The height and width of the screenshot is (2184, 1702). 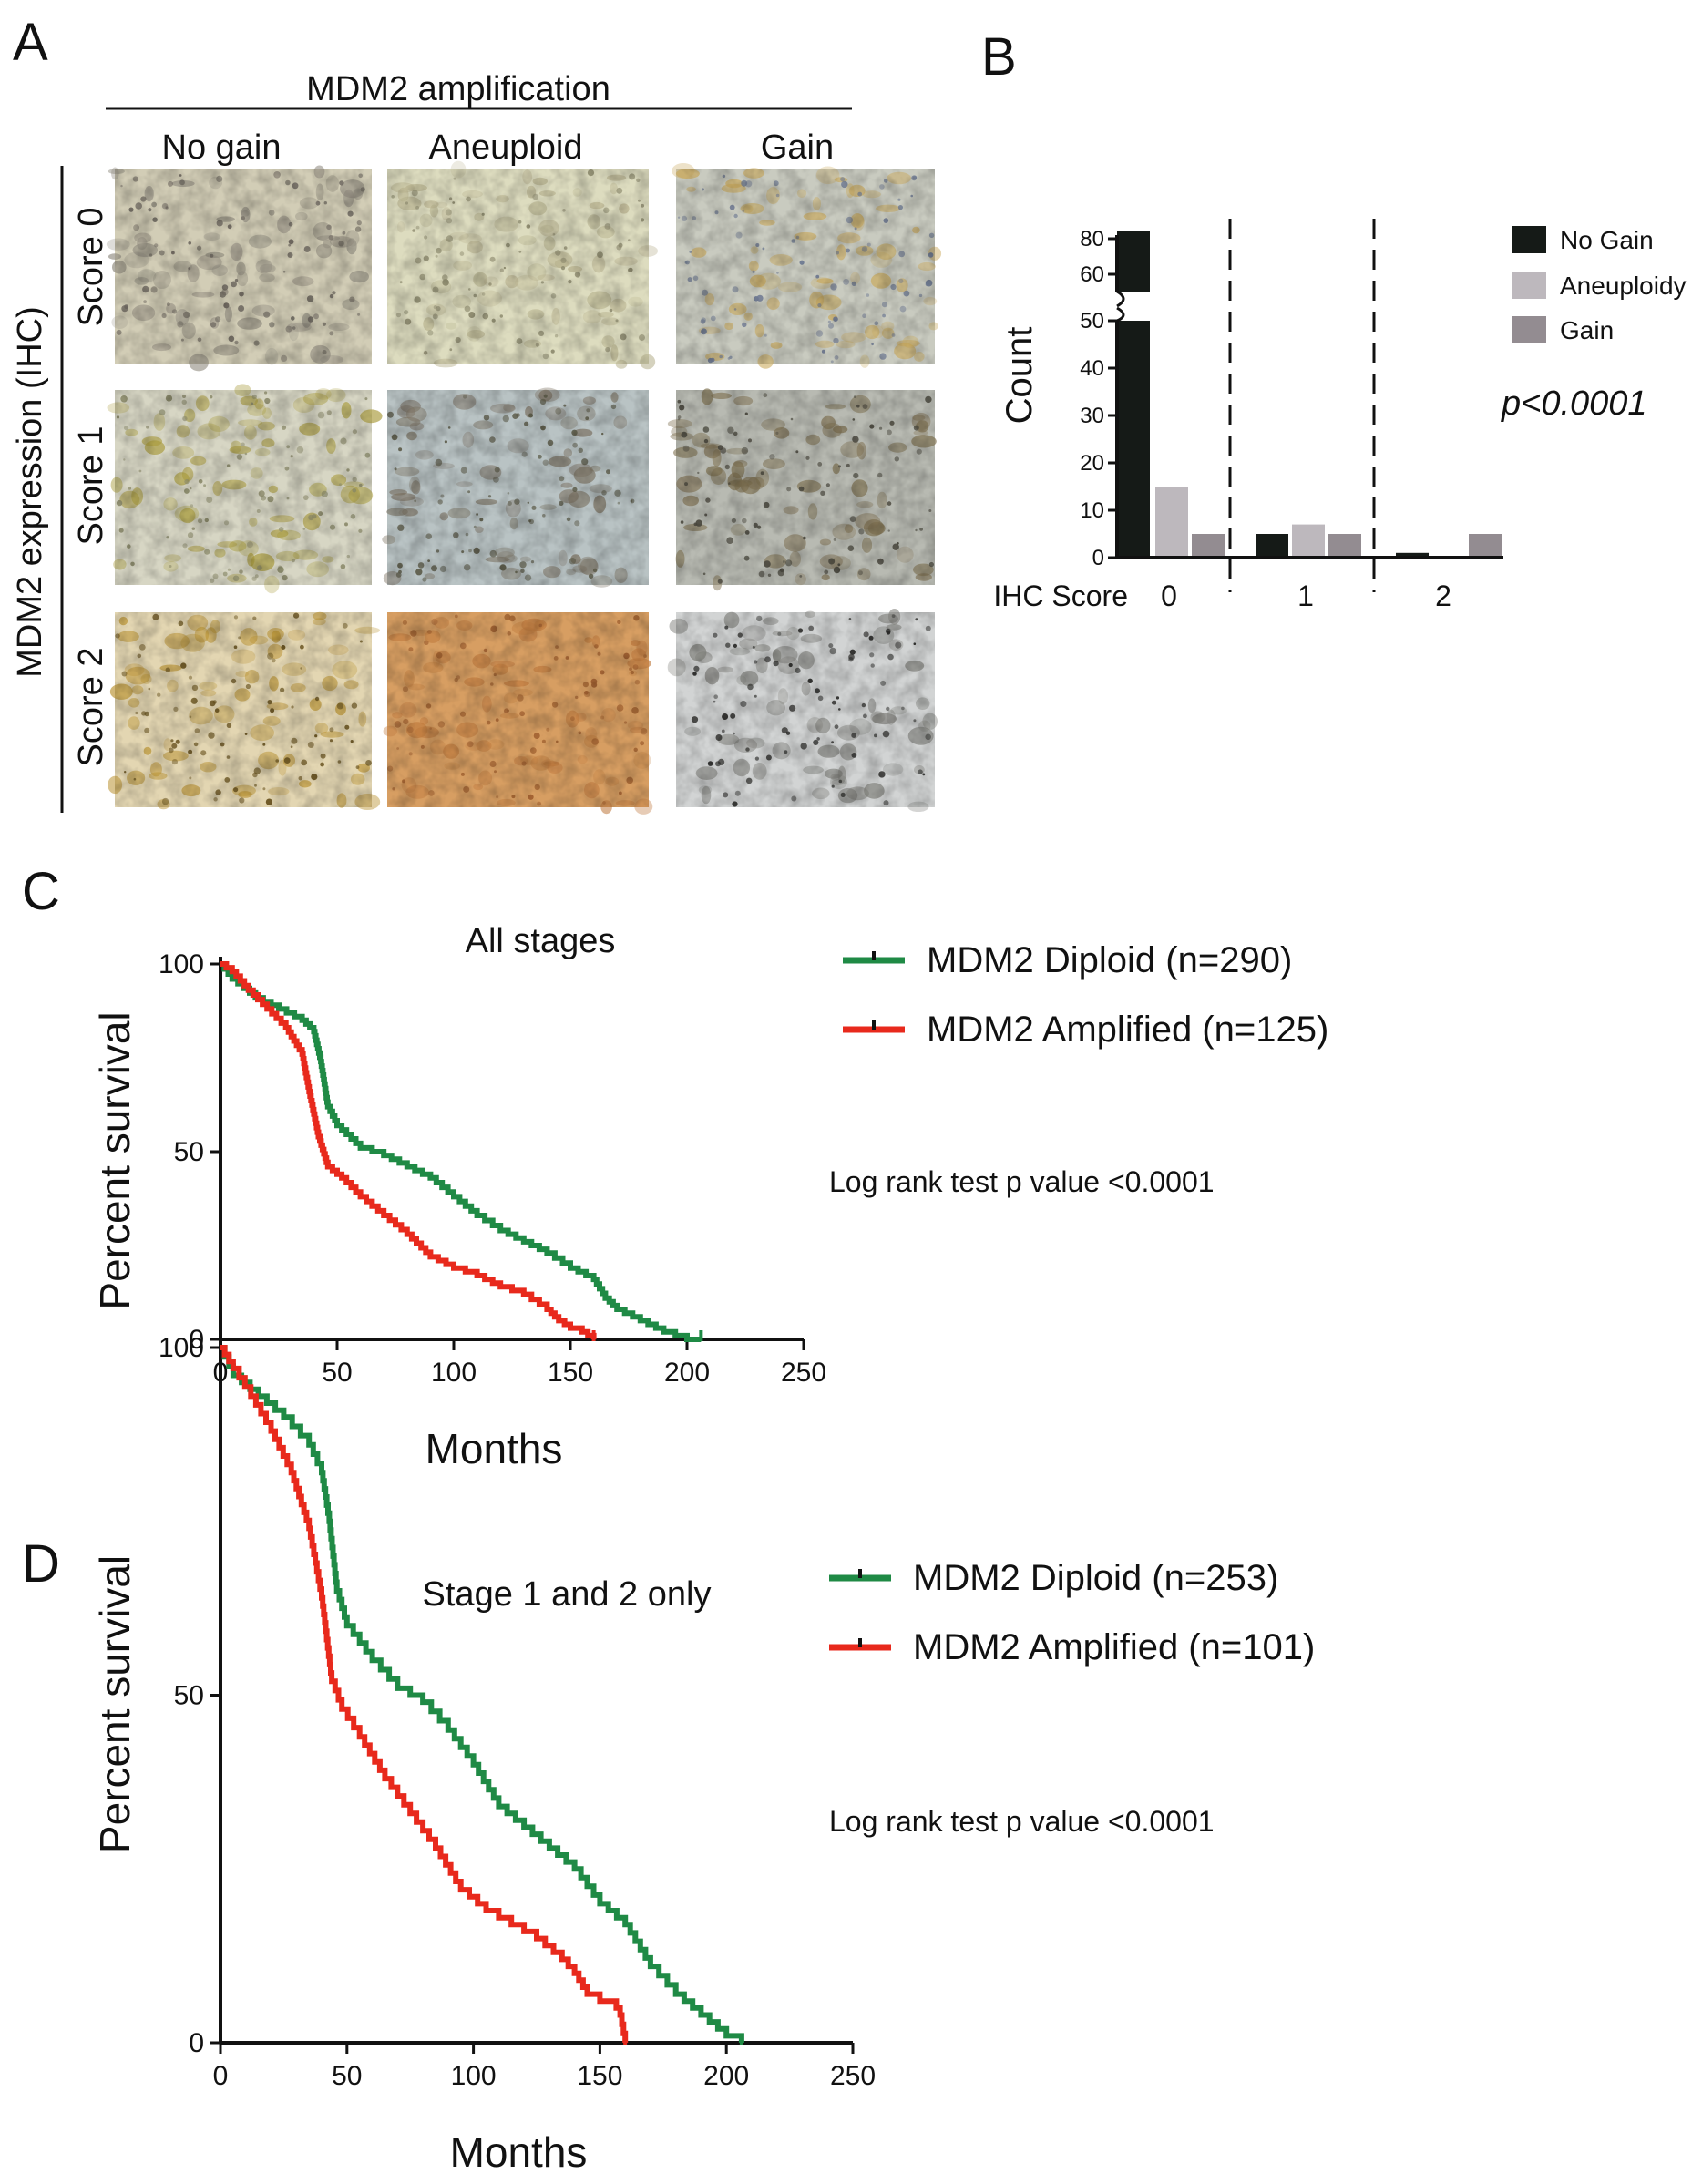 I want to click on legend-label-aneuploidy: Aneuploidy, so click(x=1624, y=286).